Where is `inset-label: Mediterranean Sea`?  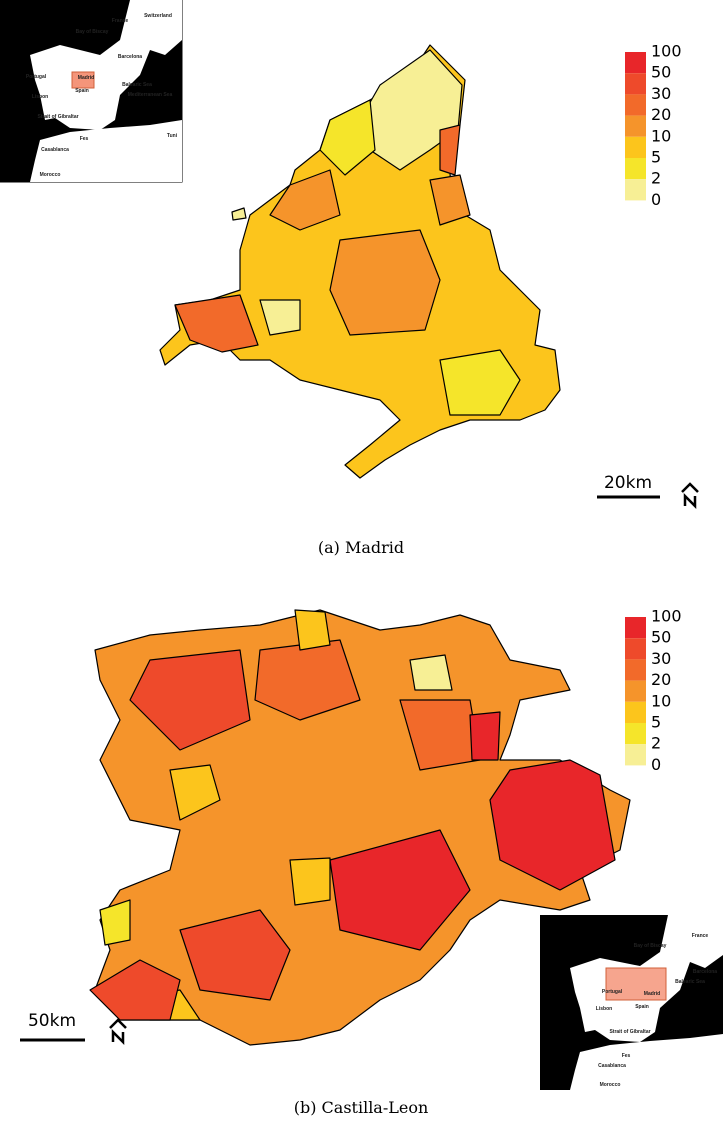
inset-label: Mediterranean Sea is located at coordinates (150, 95).